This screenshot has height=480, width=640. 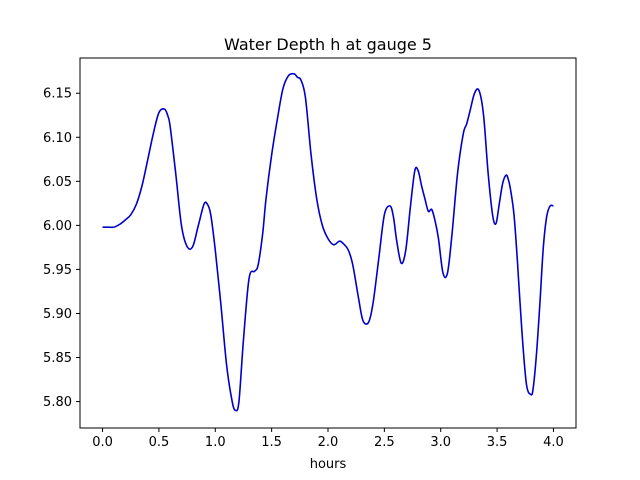 I want to click on y-tick-label: 5.90, so click(x=57, y=314).